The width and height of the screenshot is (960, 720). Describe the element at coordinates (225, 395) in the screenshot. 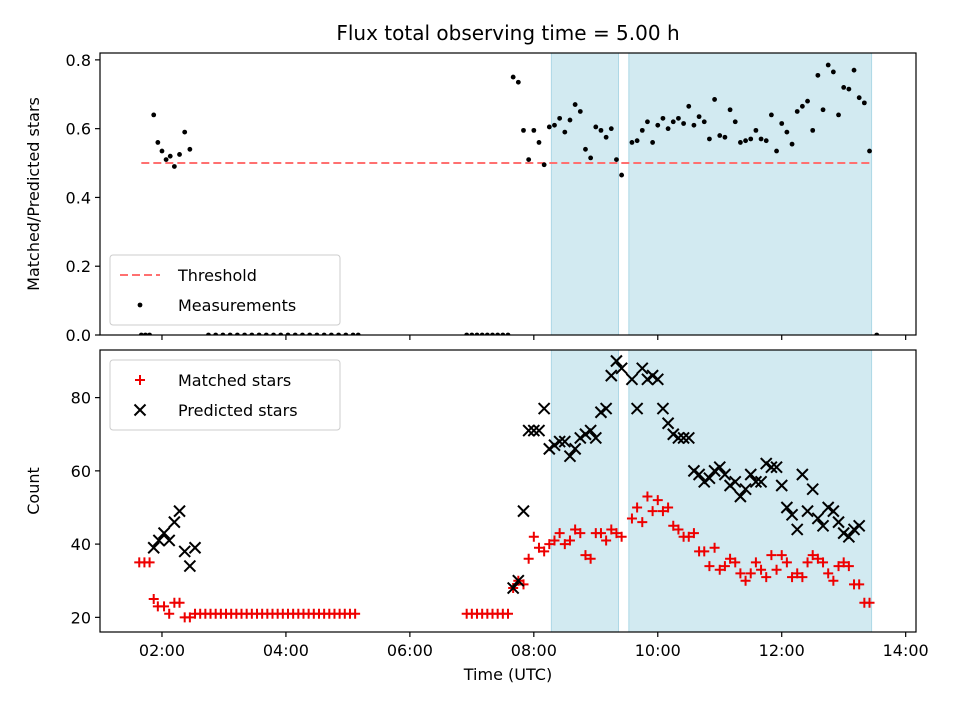

I see `legend: Matched stars Predicted stars` at that location.